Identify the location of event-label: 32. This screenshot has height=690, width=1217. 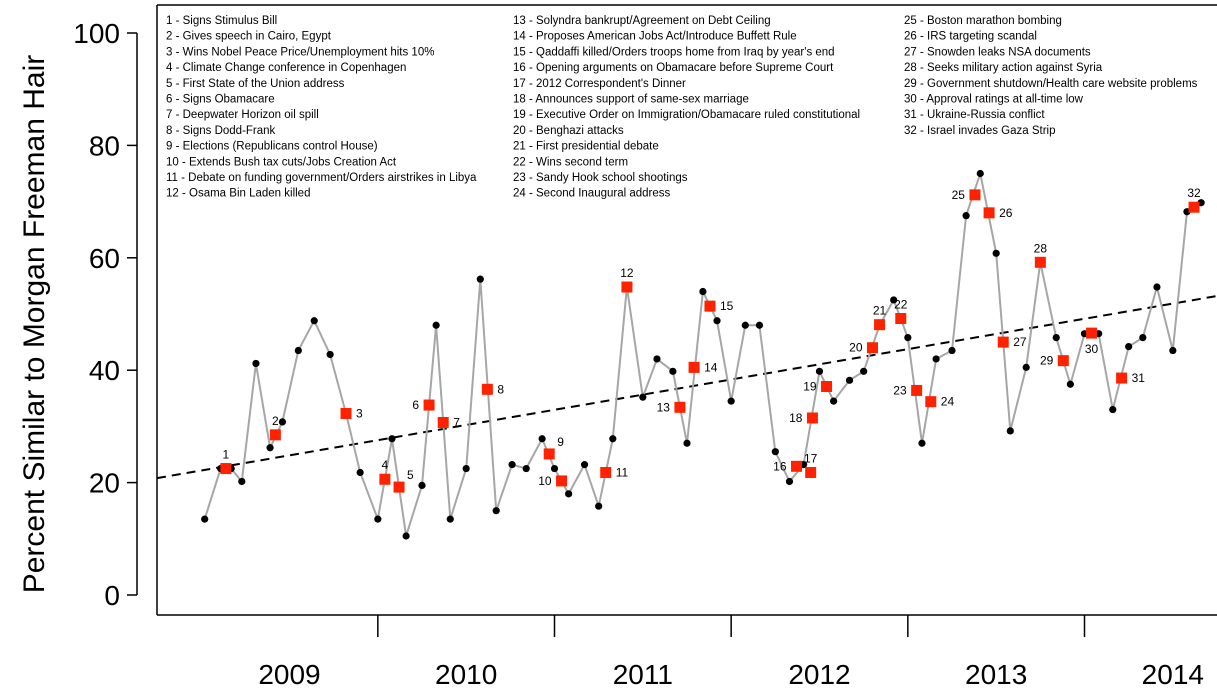
(1194, 193).